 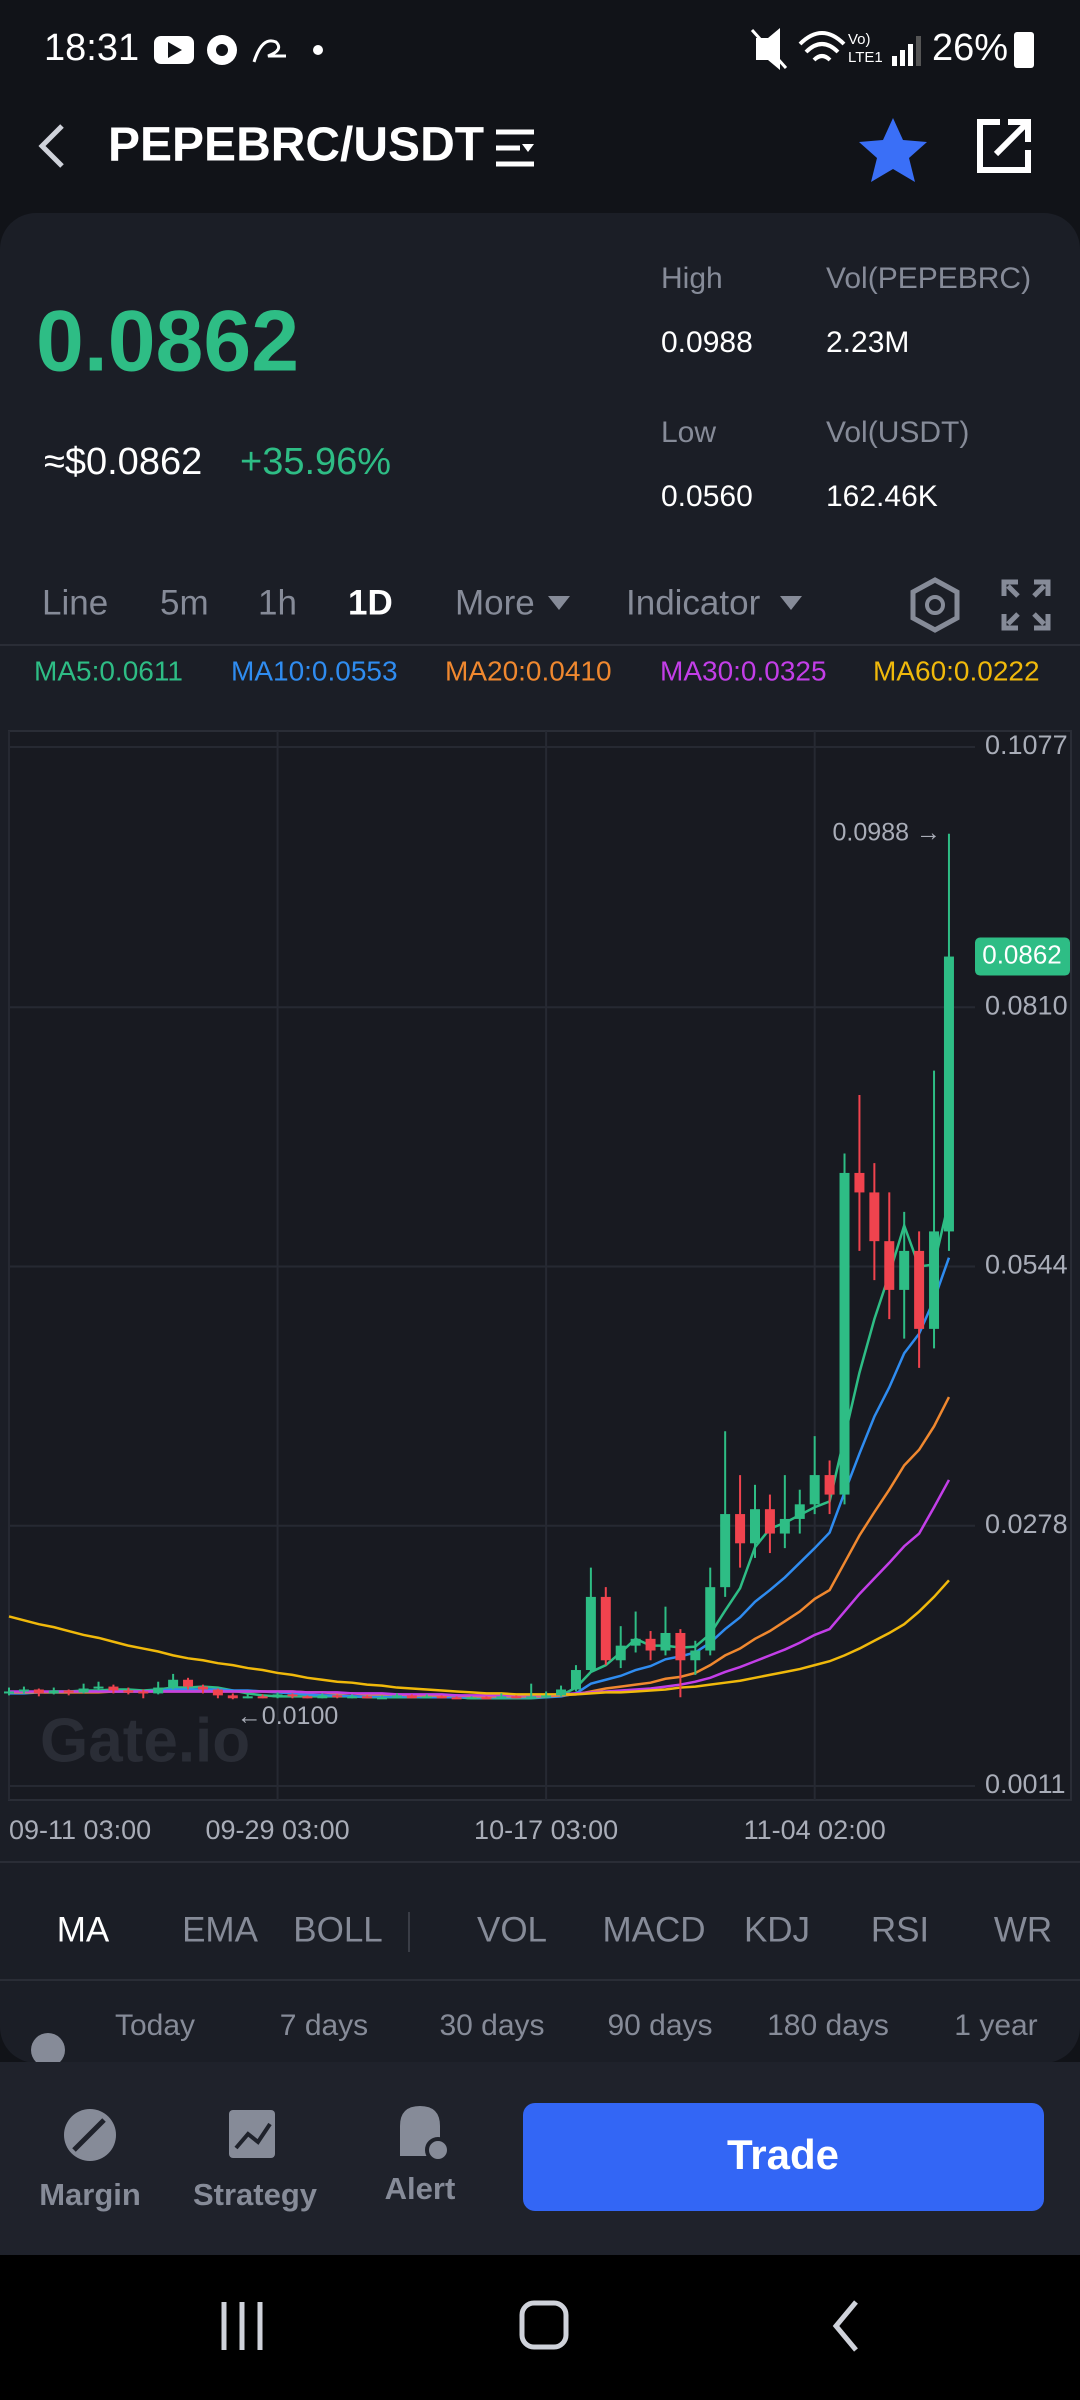 I want to click on y-tick-label: 0.0278, so click(x=1026, y=1524).